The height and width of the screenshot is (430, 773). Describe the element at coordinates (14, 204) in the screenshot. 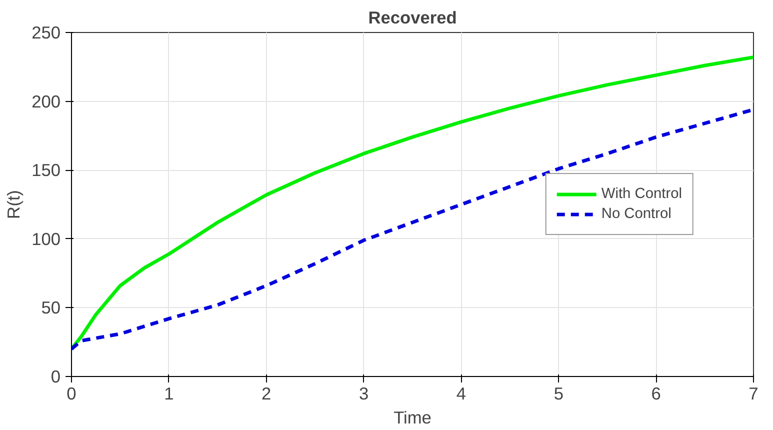

I see `y-axis-title: R(t)` at that location.